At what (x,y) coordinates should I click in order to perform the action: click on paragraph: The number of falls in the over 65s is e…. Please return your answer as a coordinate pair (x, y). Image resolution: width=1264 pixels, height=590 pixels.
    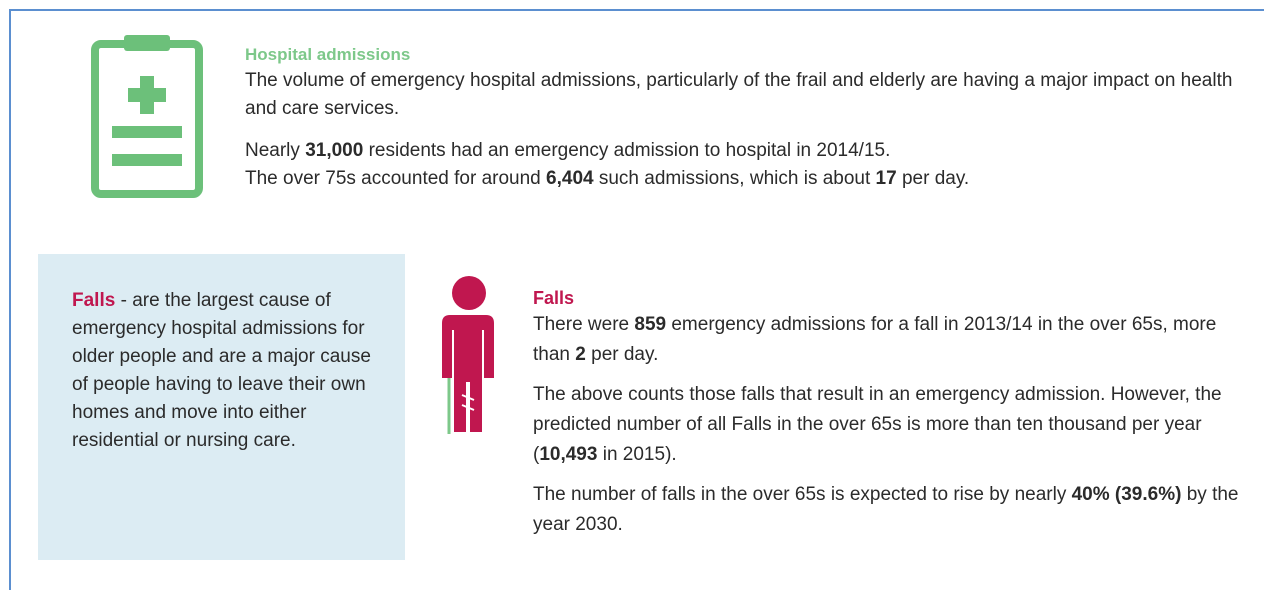
    Looking at the image, I should click on (890, 510).